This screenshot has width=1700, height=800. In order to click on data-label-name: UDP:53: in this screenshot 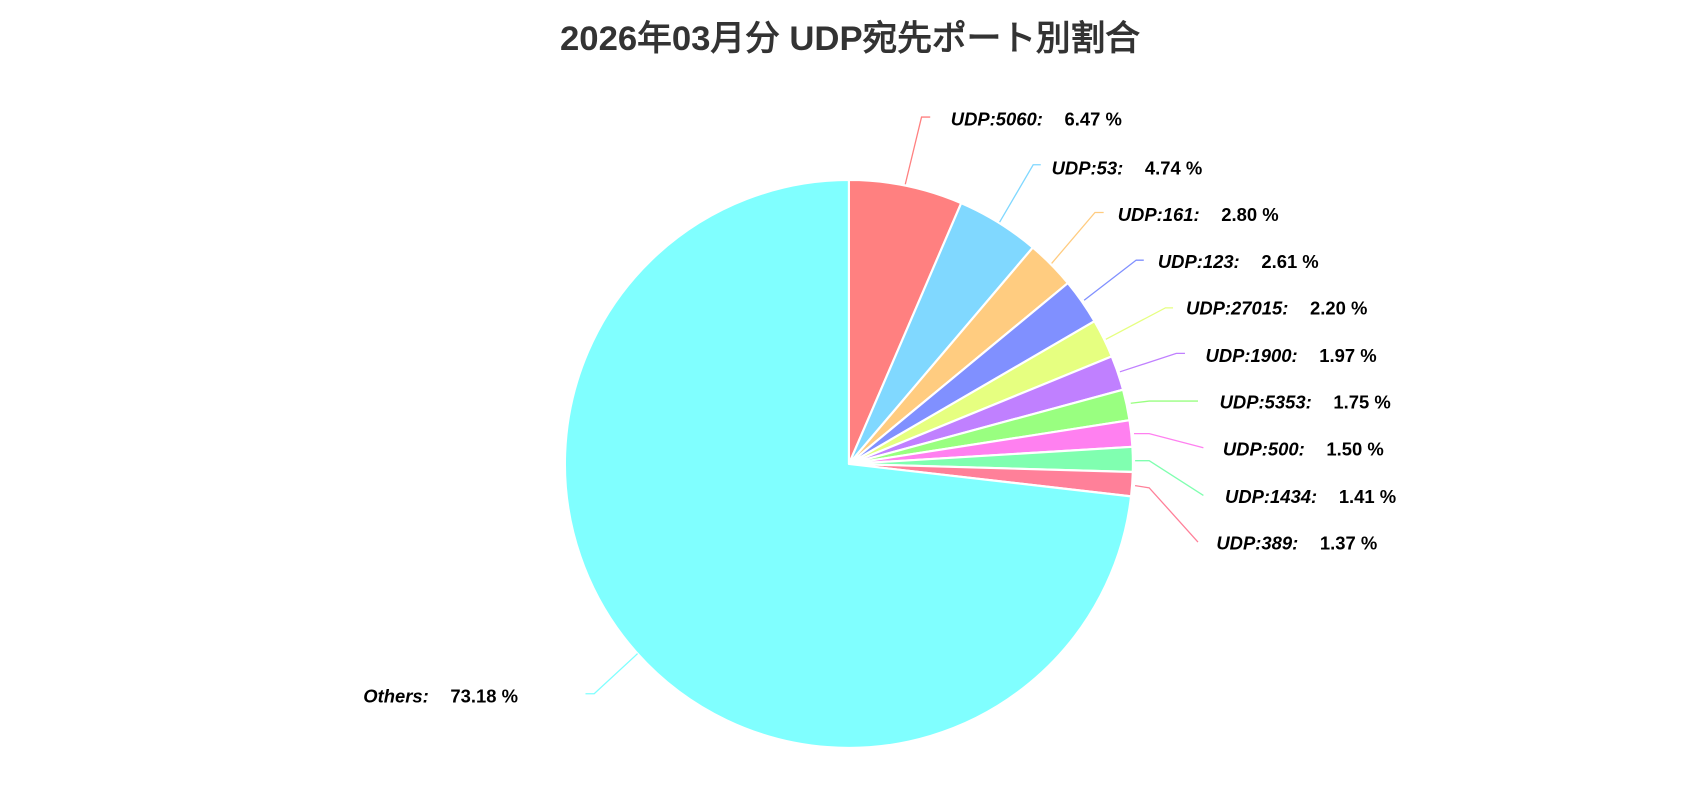, I will do `click(1088, 168)`.